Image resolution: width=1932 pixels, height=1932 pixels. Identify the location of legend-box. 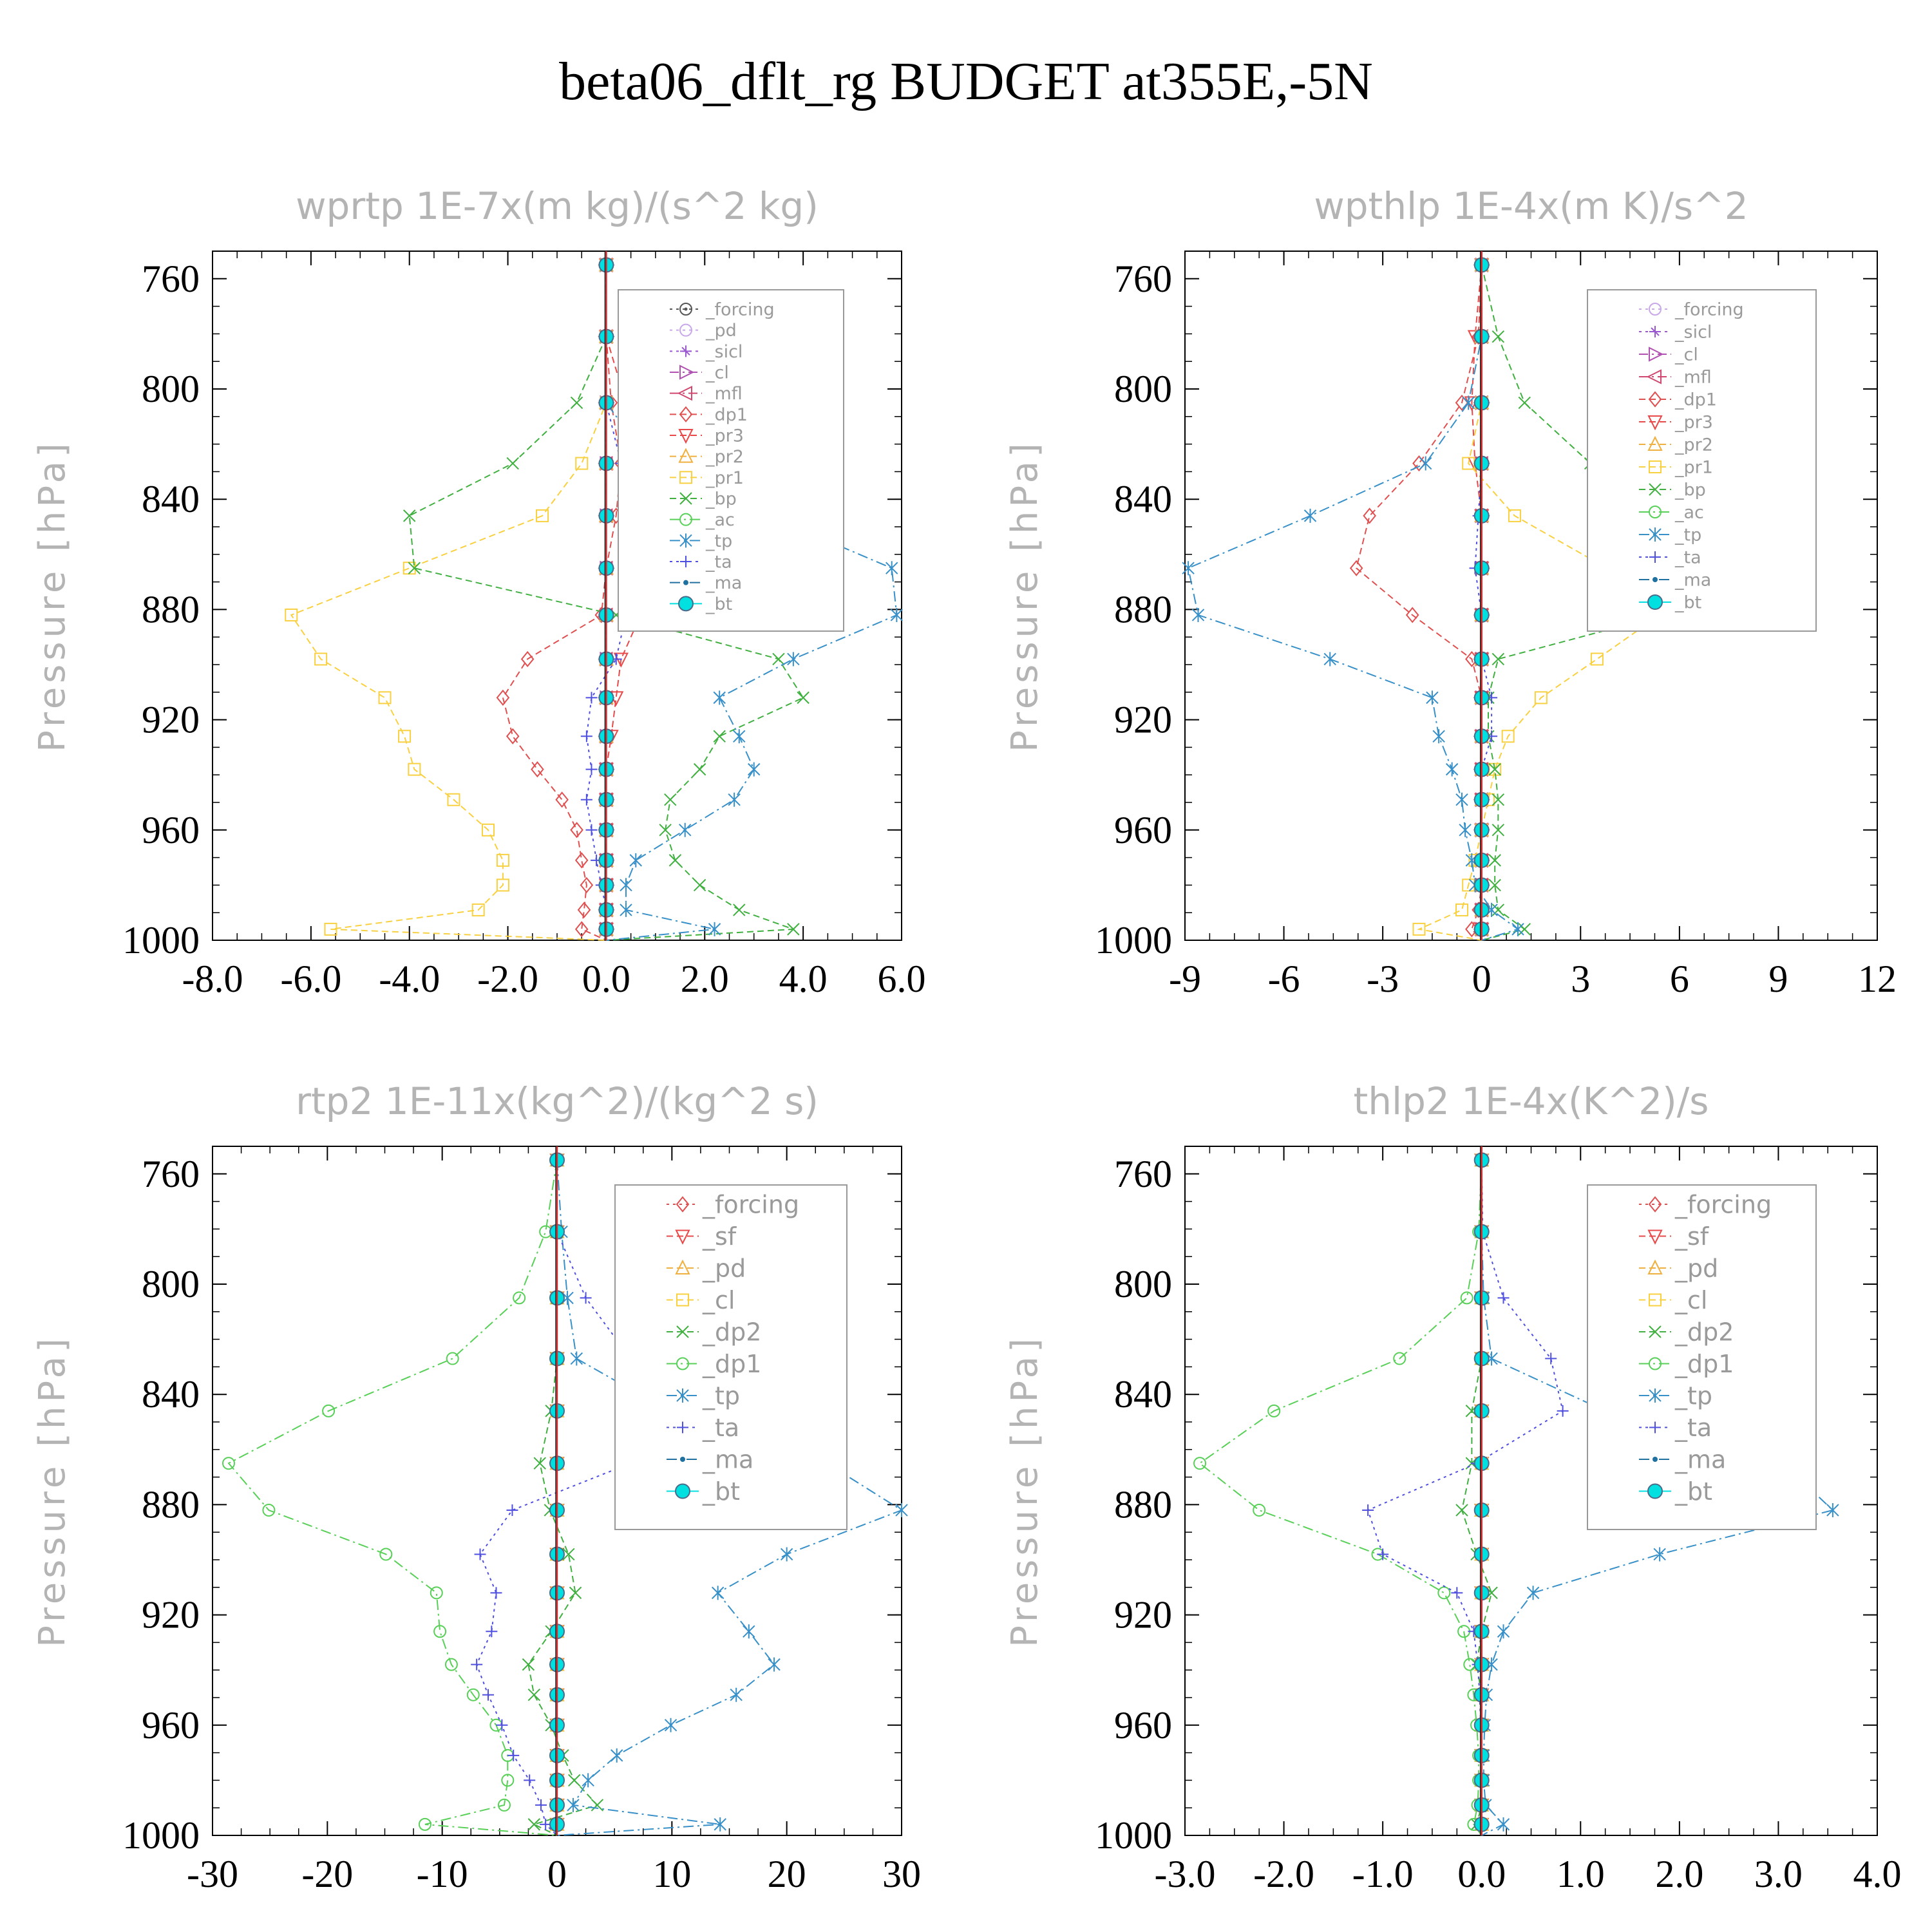
(731, 461).